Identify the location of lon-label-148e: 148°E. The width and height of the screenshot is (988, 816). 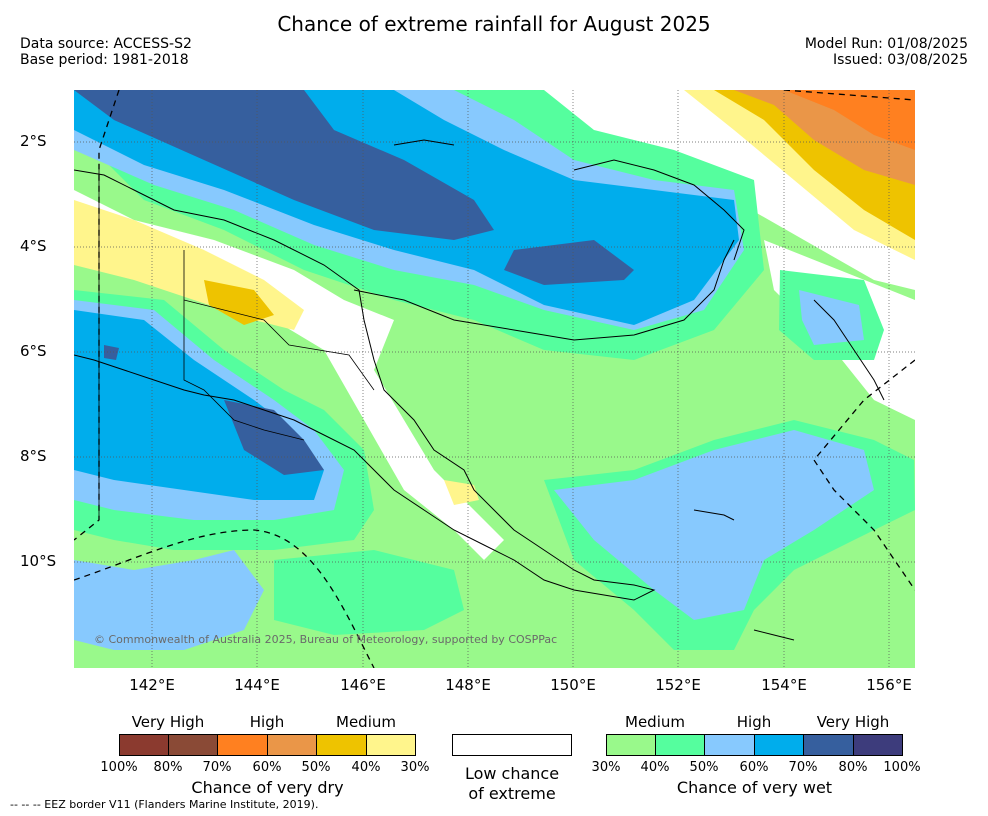
(468, 685).